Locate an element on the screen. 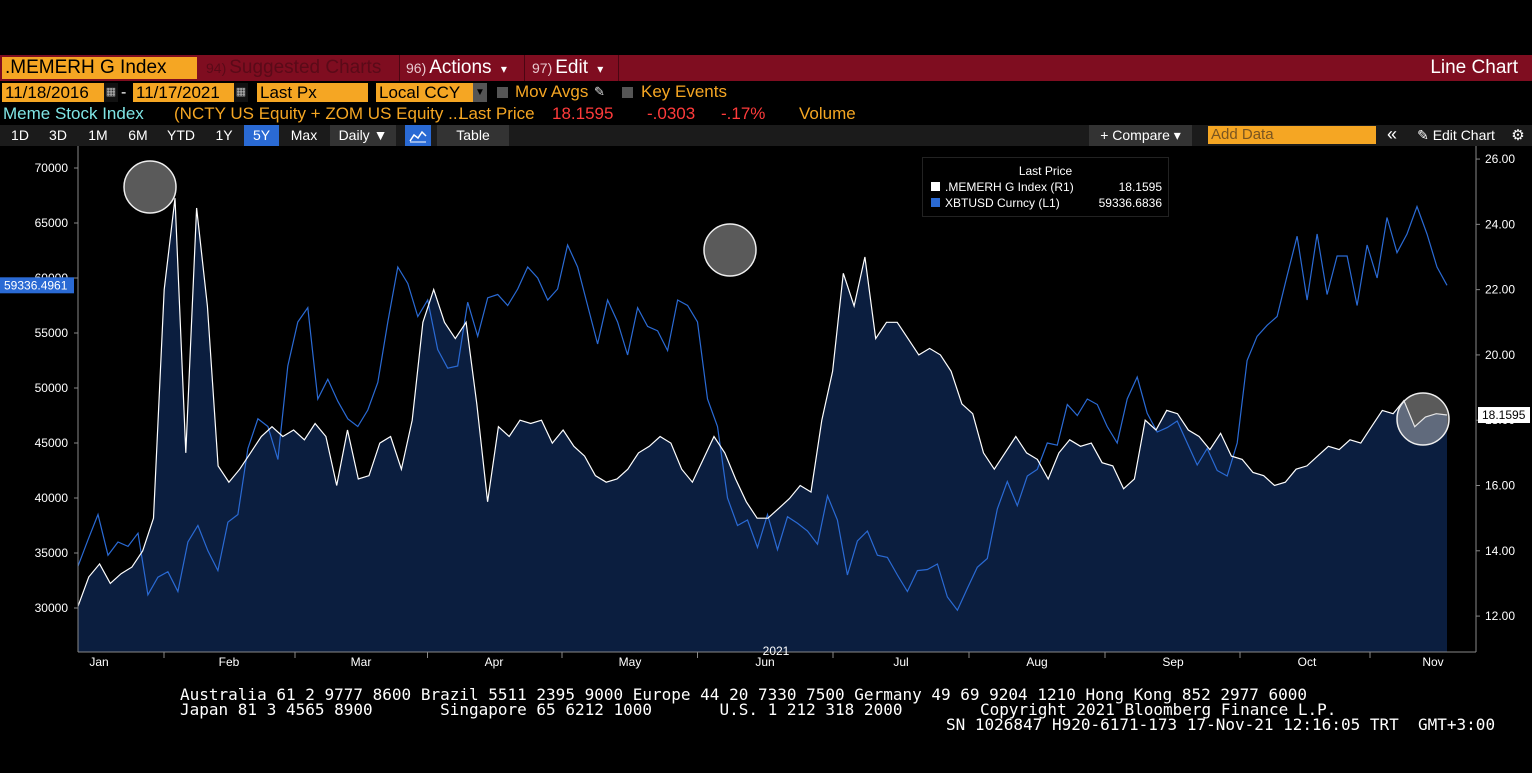  period-1d: 1D is located at coordinates (20, 135).